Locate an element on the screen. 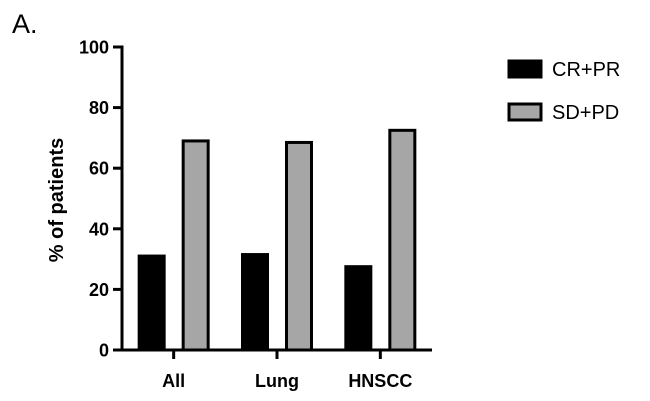  y-tick-label: 60 is located at coordinates (99, 169).